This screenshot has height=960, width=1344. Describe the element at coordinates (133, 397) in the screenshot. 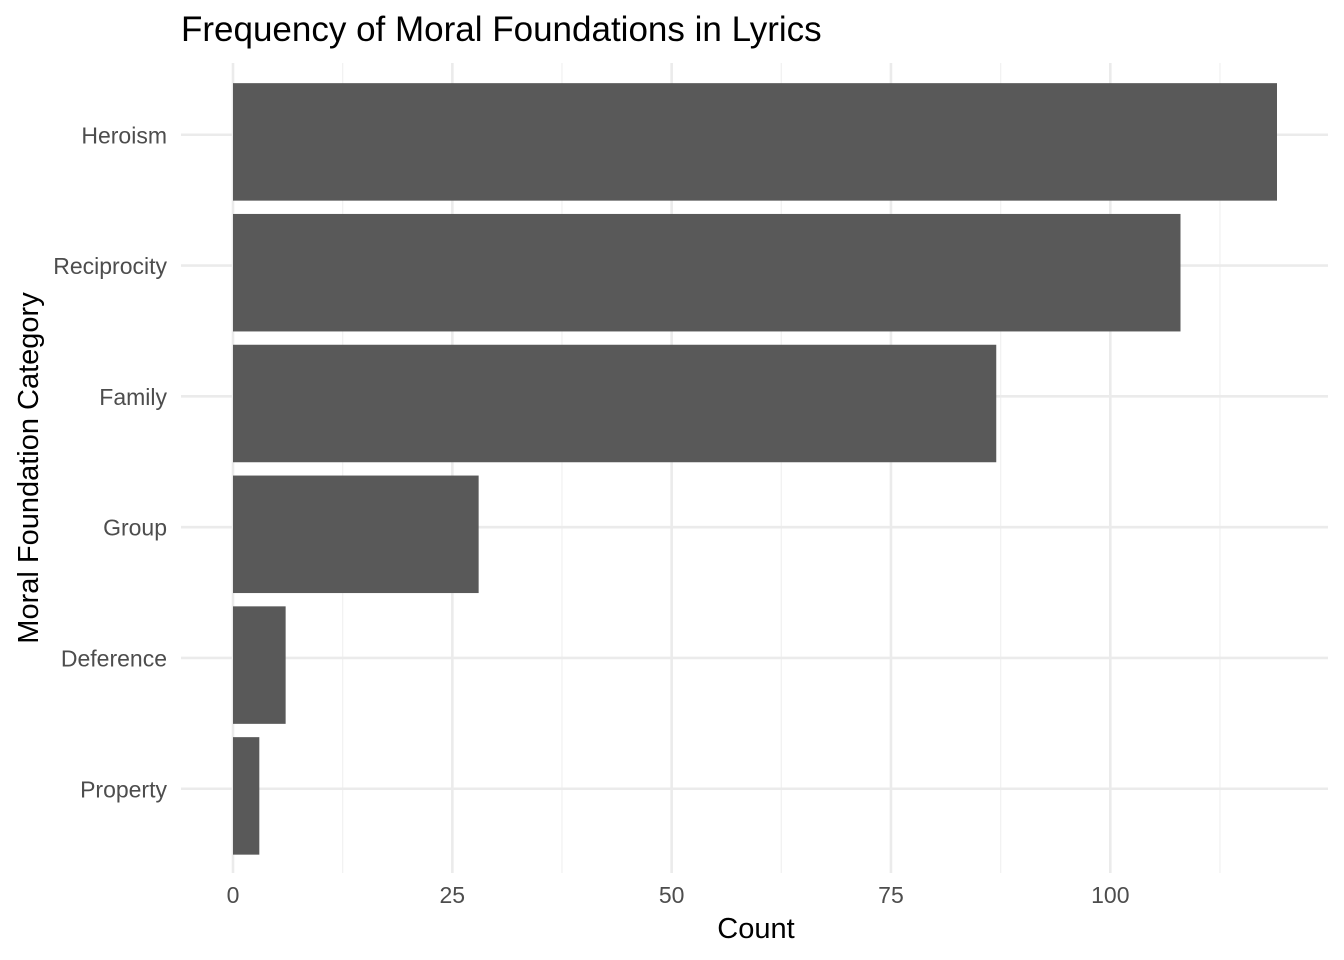

I see `y-tick-label: Family` at that location.